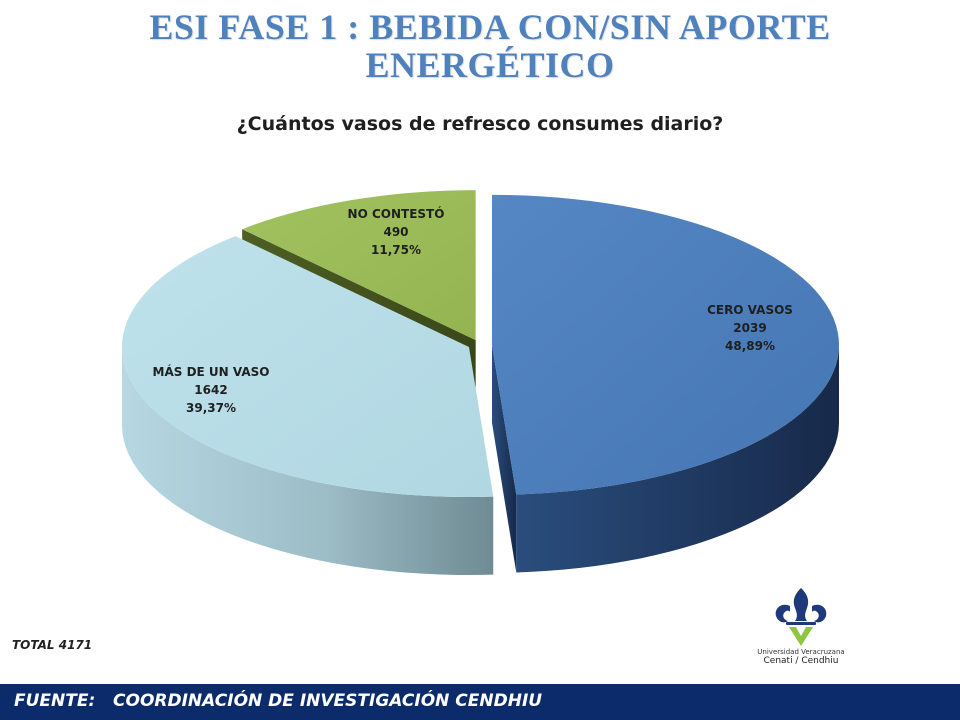 The width and height of the screenshot is (960, 720). I want to click on slice-label-value: 2039, so click(750, 328).